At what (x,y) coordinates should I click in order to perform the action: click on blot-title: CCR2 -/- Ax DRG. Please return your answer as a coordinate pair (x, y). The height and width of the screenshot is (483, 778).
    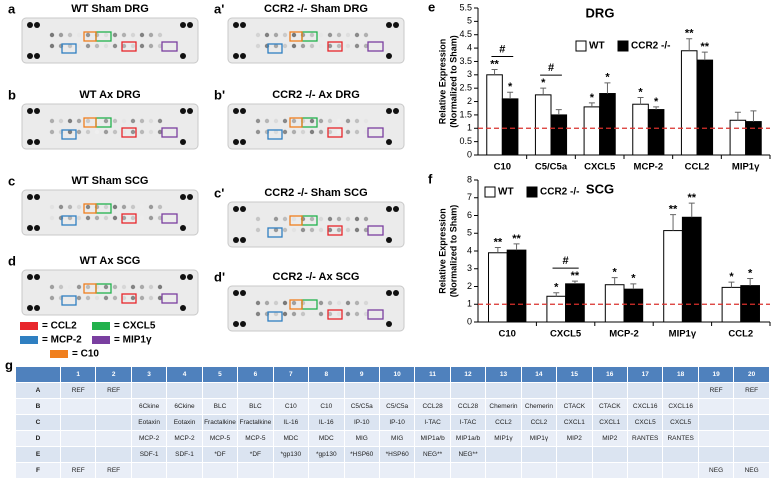
    Looking at the image, I should click on (316, 95).